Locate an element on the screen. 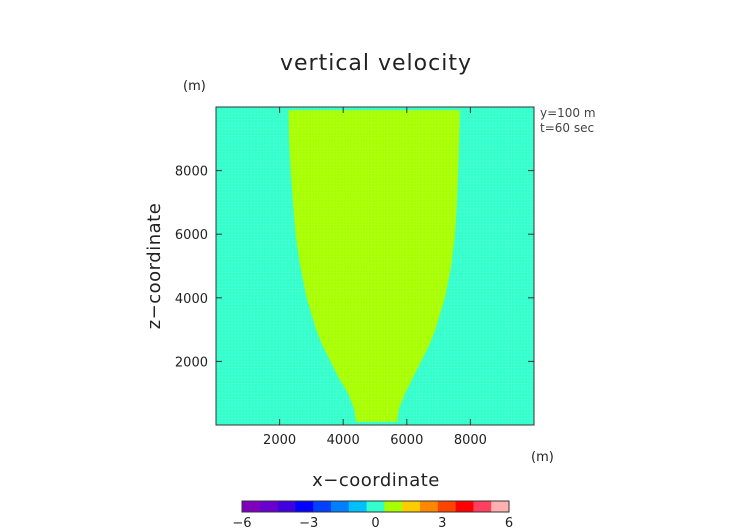  colorbar-tick-label: −6 is located at coordinates (241, 523).